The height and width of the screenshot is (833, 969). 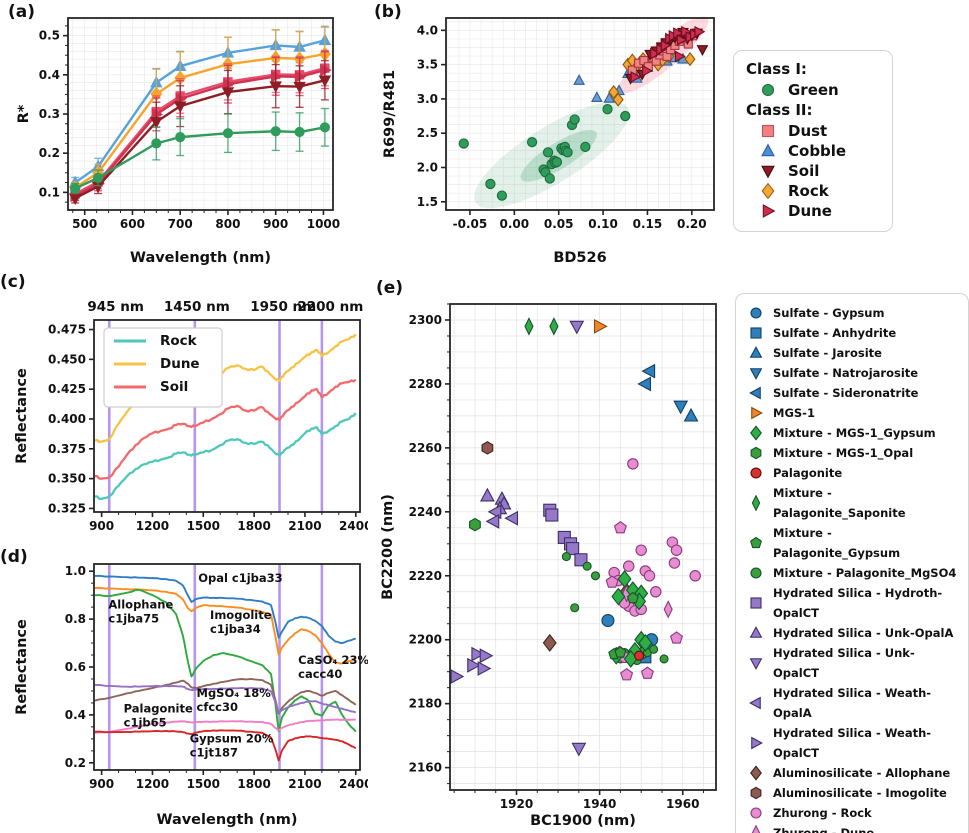 I want to click on legend-item-mixture-palagonite-mgso4: Mixture - Palagonite_MgSO4, so click(x=853, y=573).